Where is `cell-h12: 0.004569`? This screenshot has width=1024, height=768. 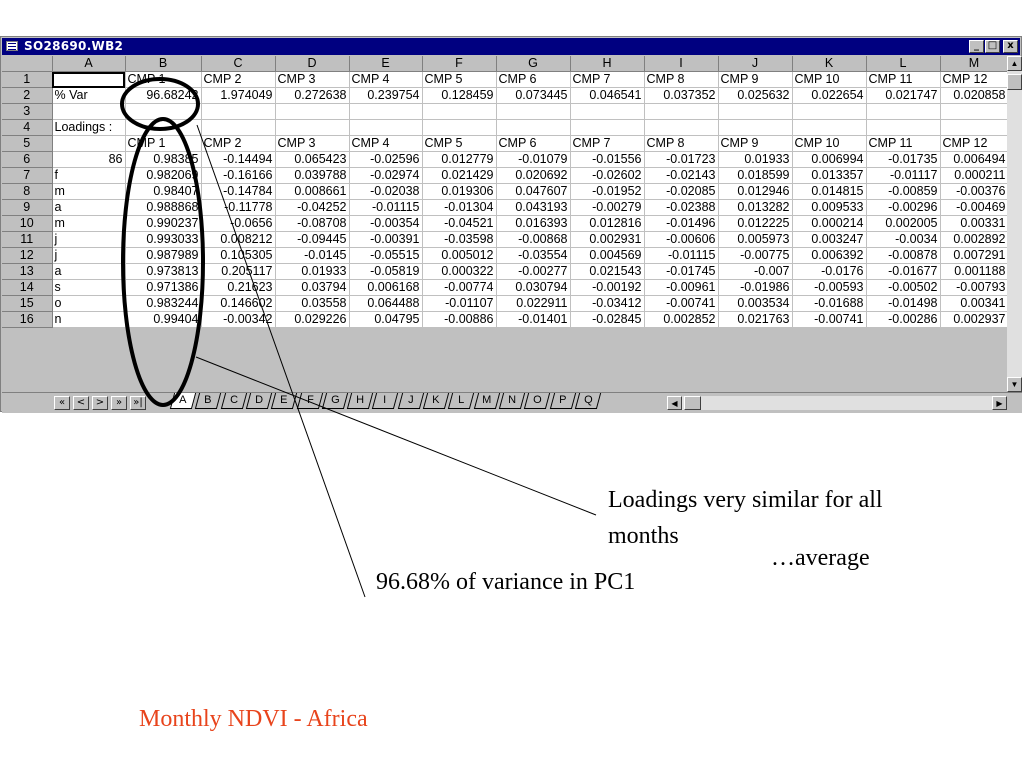
cell-h12: 0.004569 is located at coordinates (607, 255).